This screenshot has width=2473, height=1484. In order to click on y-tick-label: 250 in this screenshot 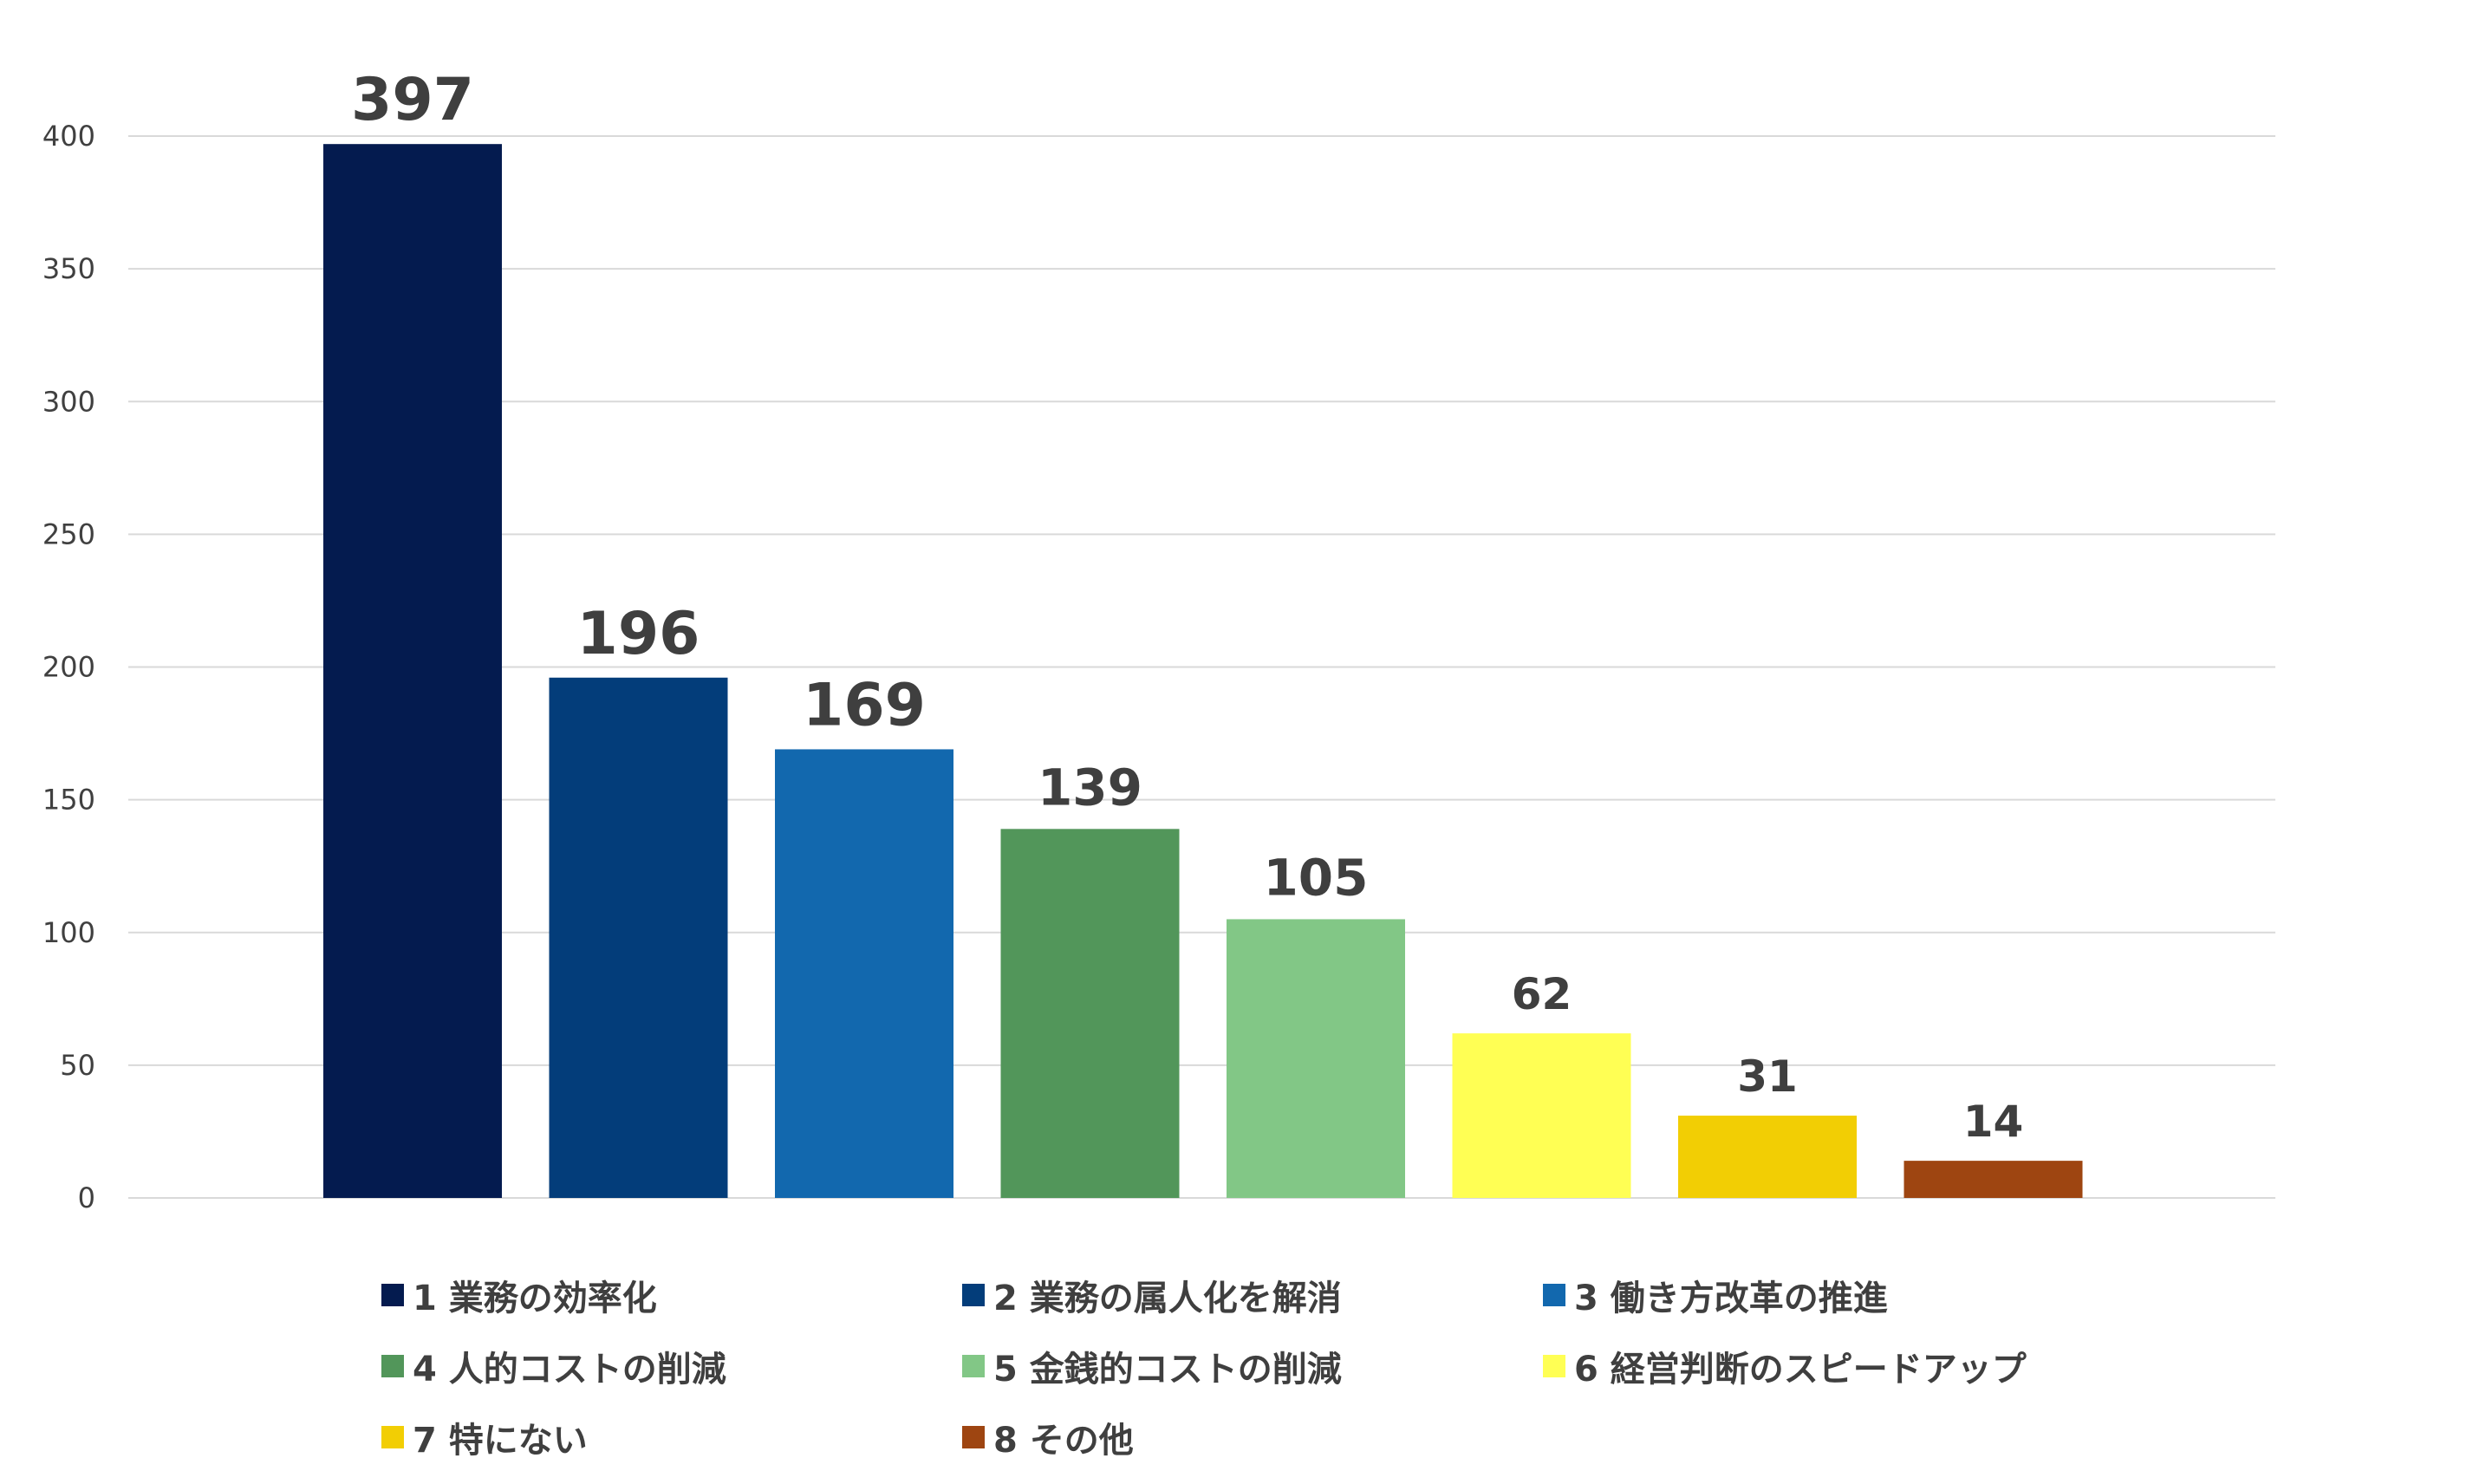, I will do `click(68, 533)`.